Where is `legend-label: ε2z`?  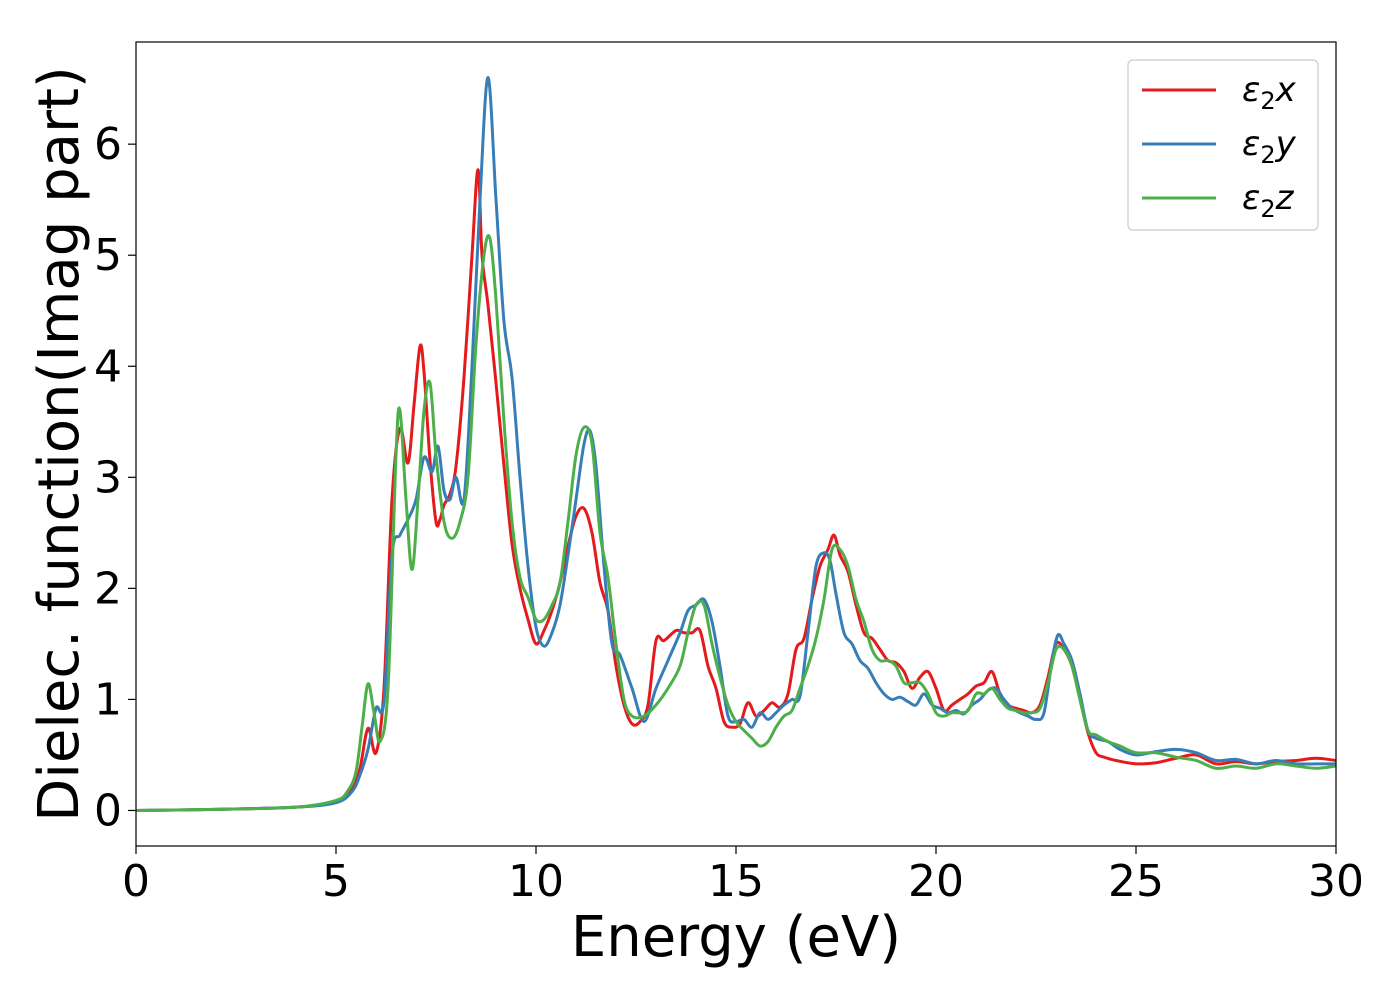 legend-label: ε2z is located at coordinates (1268, 200).